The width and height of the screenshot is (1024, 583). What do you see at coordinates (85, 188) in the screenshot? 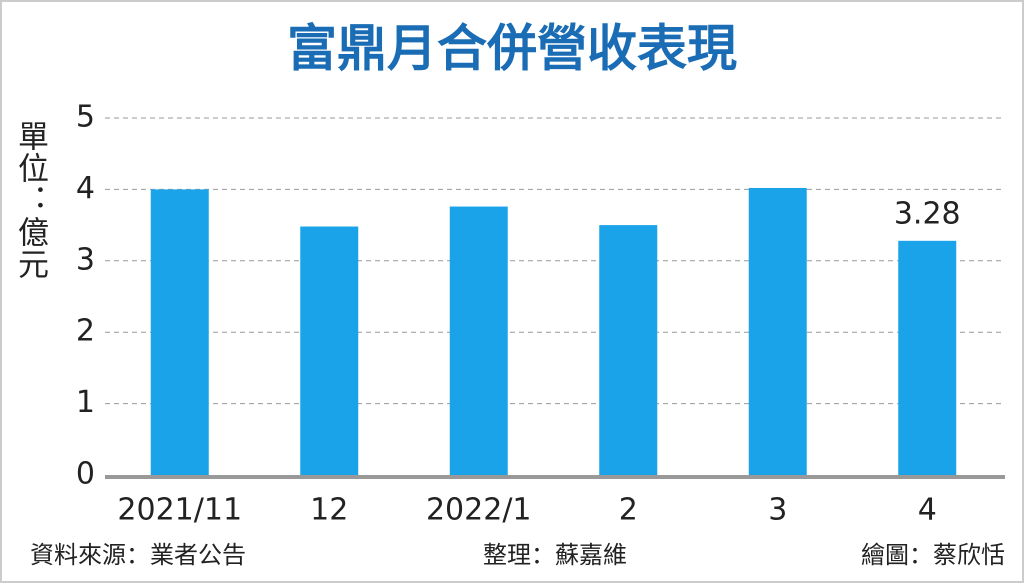
I see `y-tick-label: 4` at bounding box center [85, 188].